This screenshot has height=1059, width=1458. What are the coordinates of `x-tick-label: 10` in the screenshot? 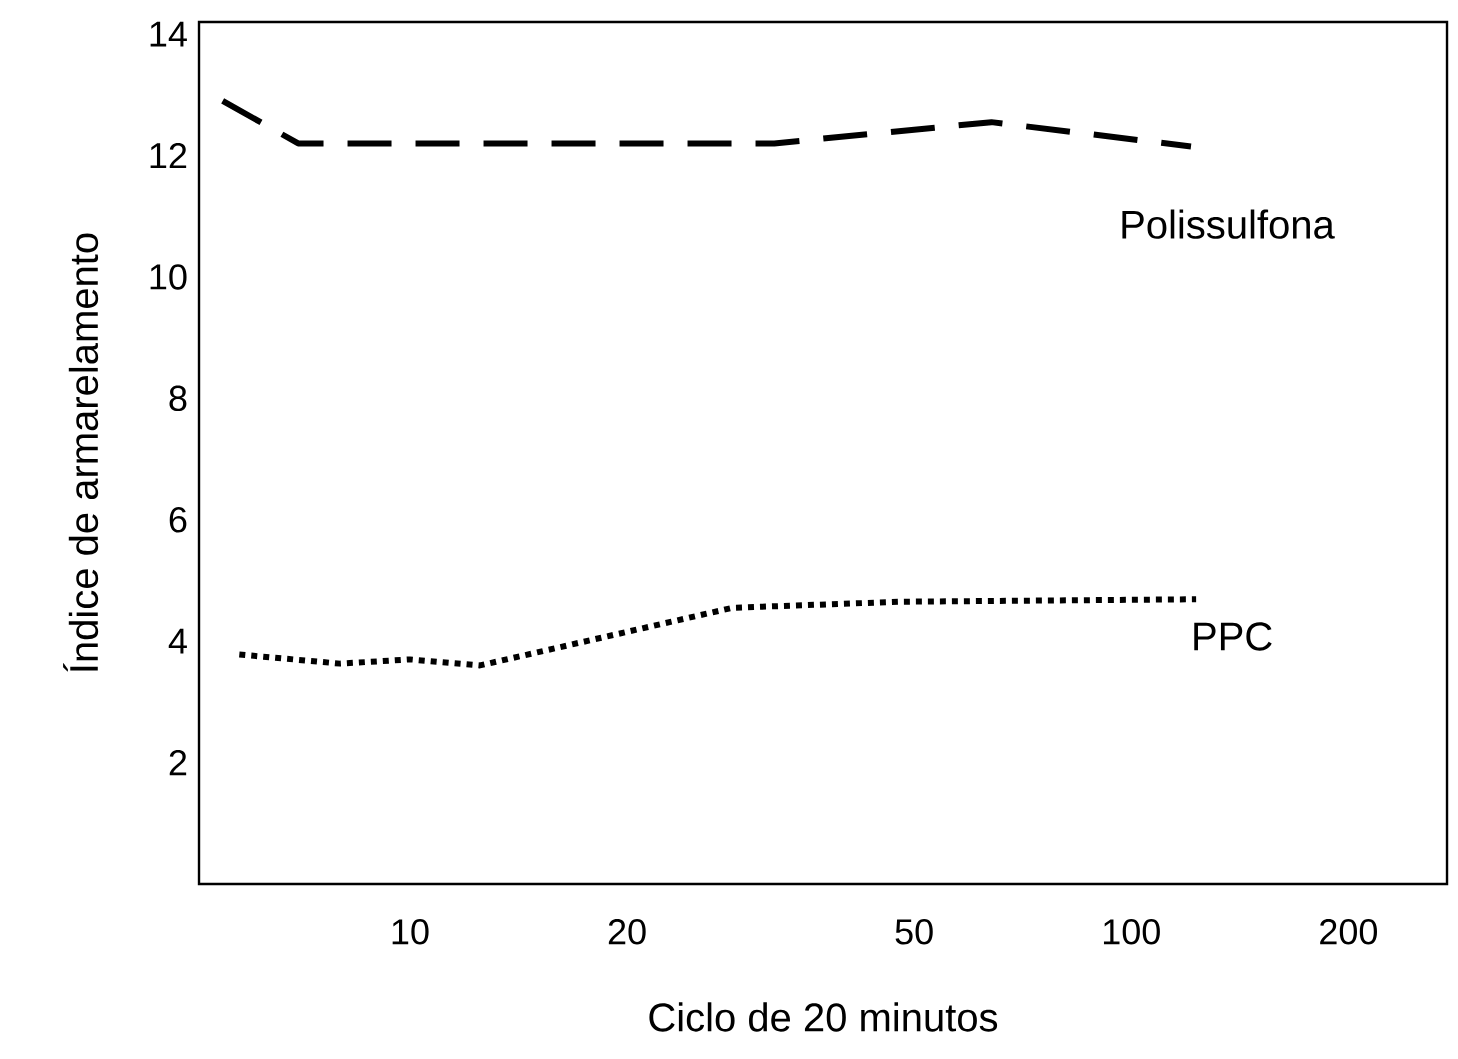 It's located at (410, 932).